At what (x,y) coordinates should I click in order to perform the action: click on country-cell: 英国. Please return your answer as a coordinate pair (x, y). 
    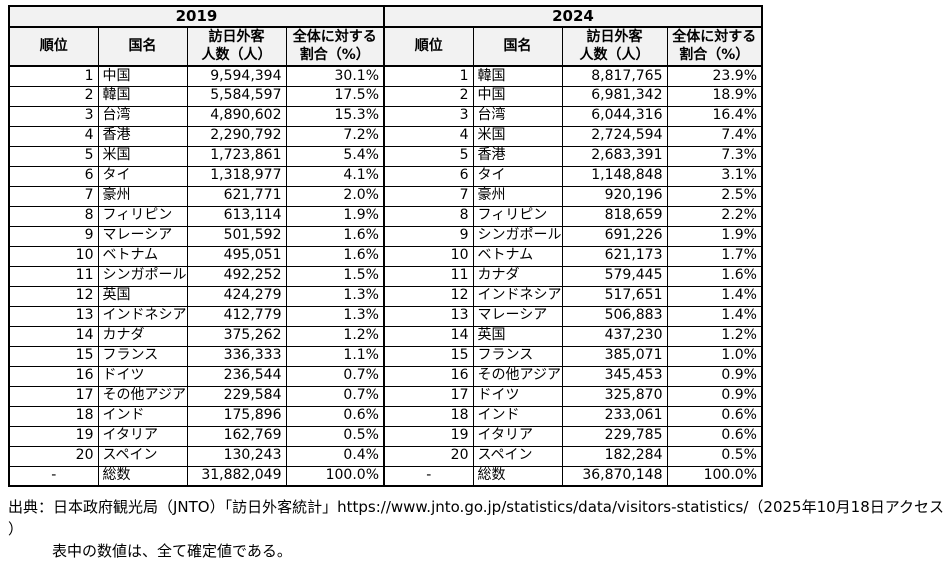
    Looking at the image, I should click on (142, 296).